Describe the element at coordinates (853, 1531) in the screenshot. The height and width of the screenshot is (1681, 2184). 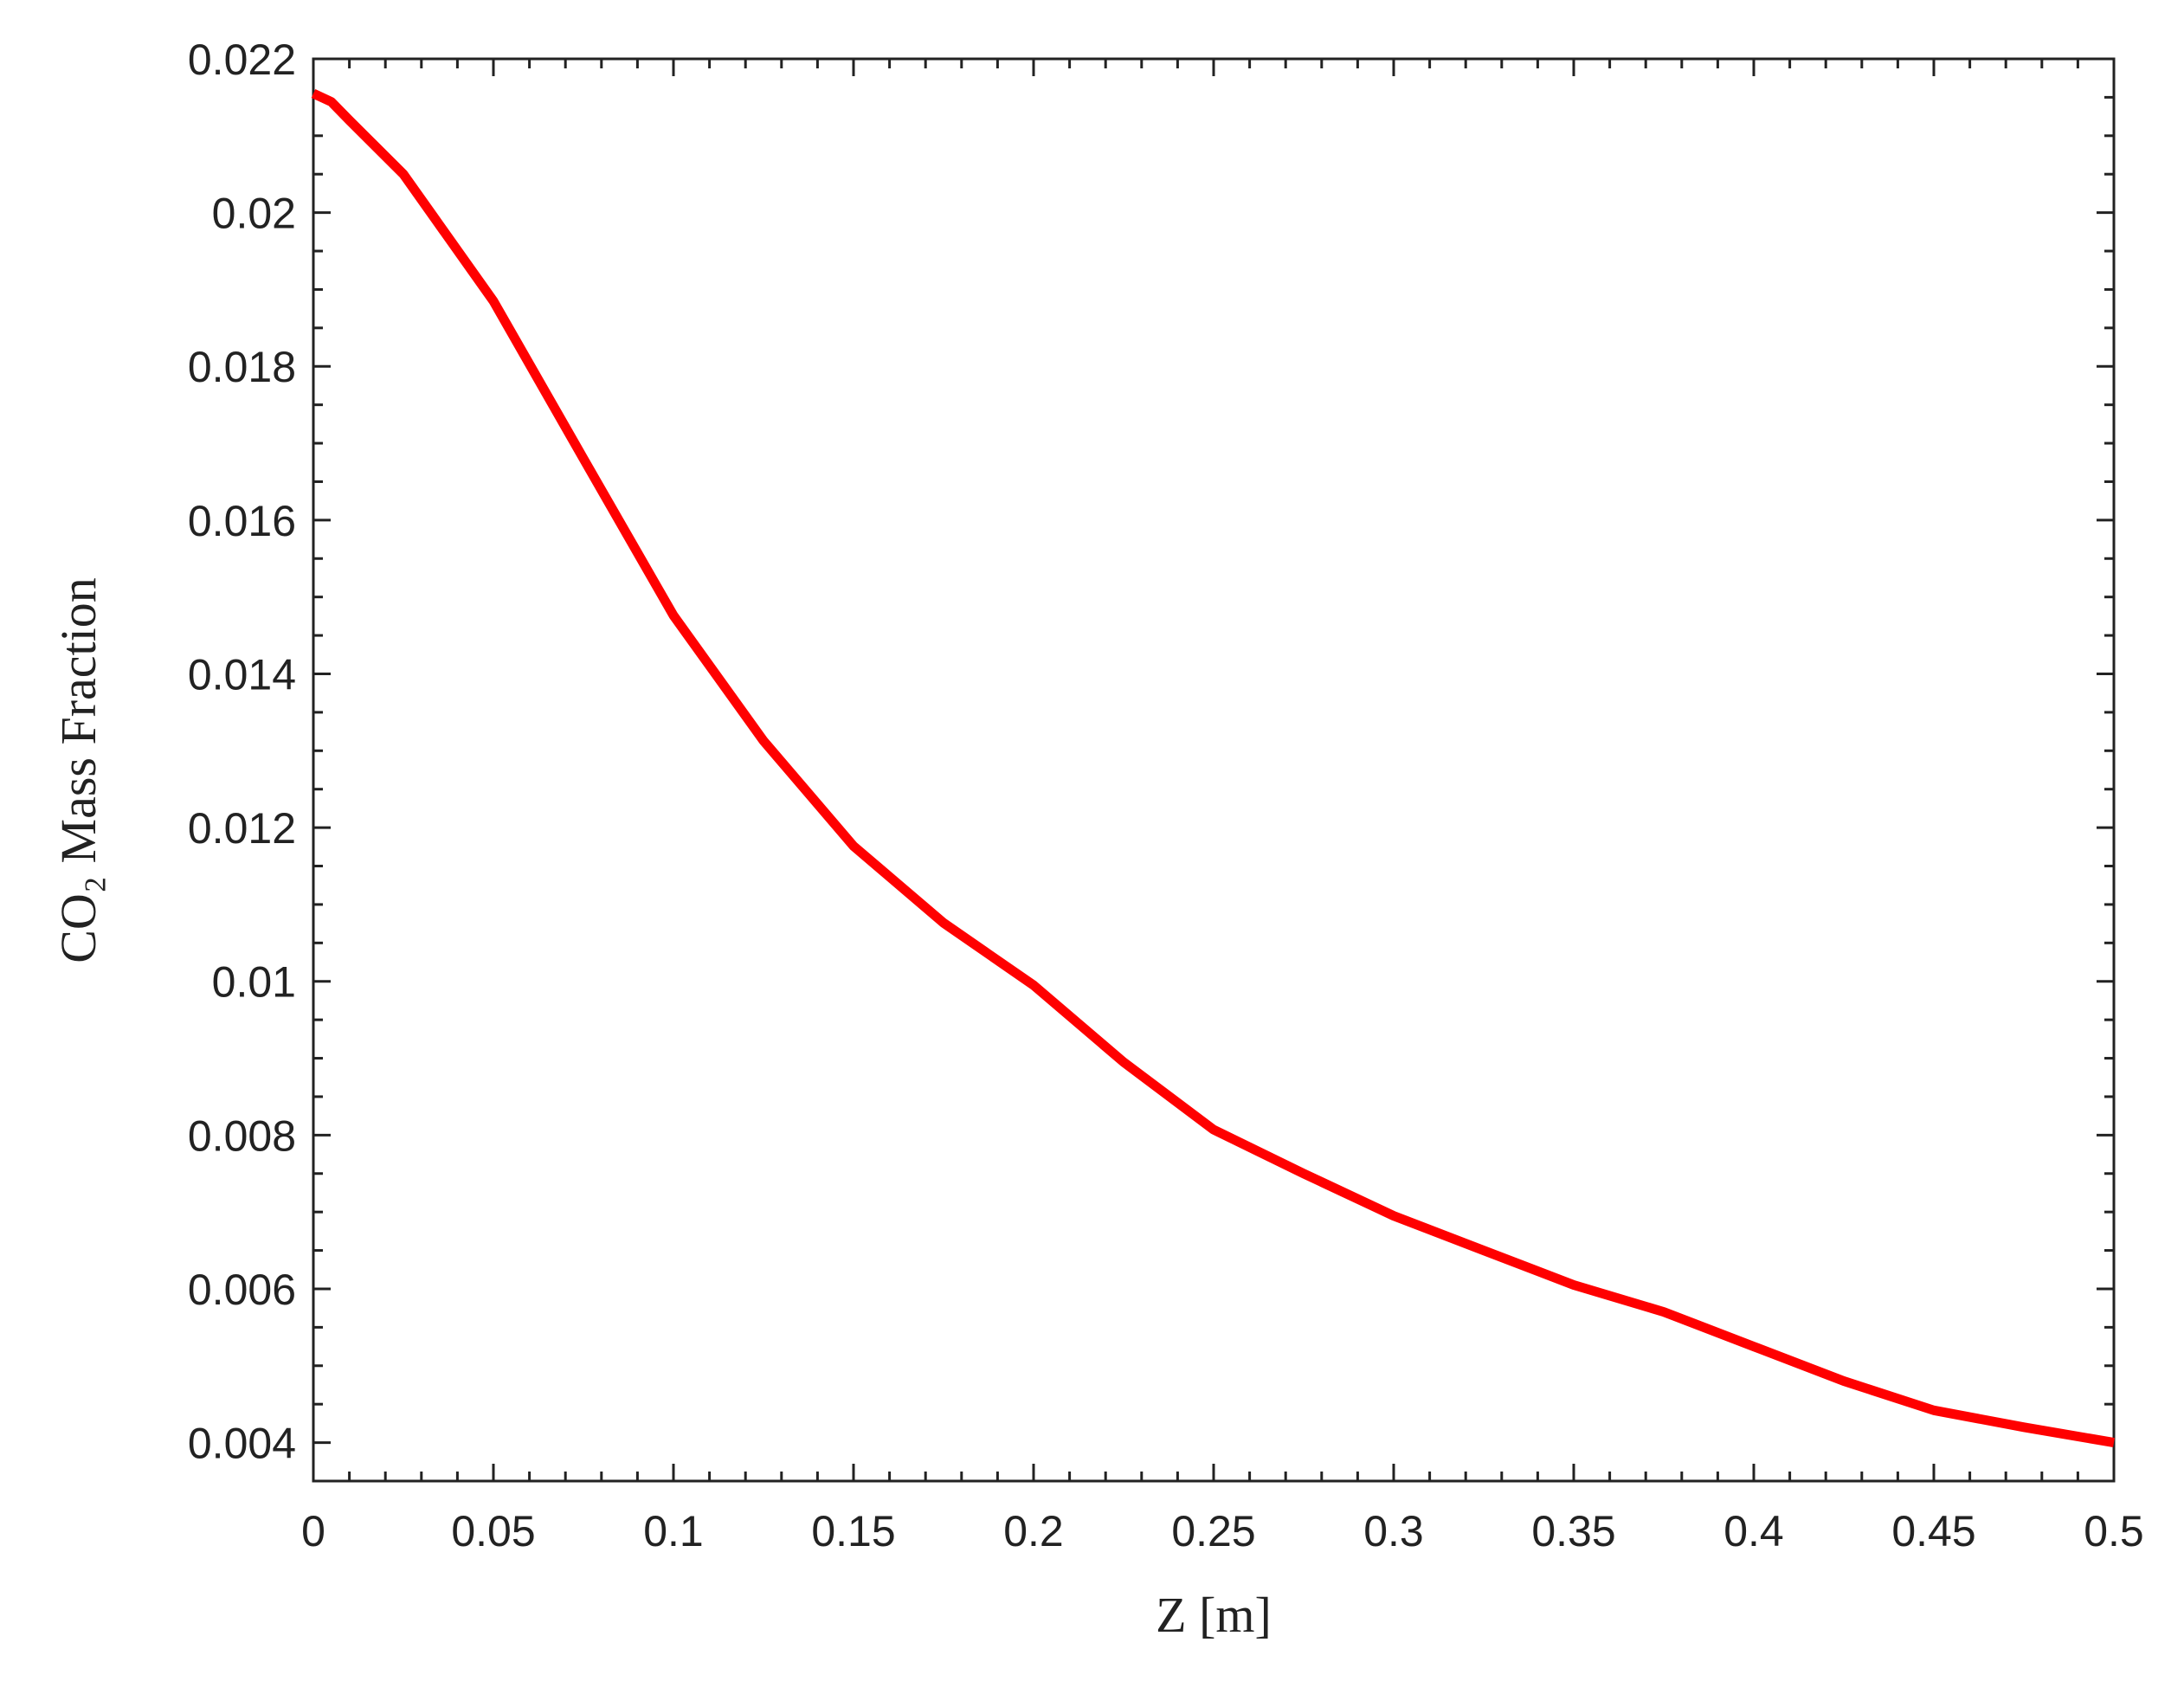
I see `x-tick-label: 0.15` at that location.